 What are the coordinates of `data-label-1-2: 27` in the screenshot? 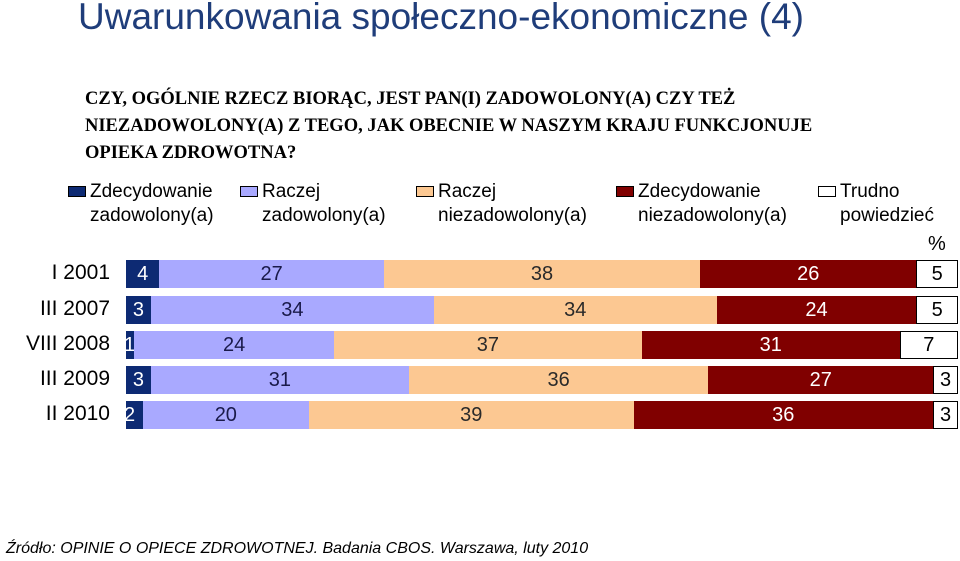 It's located at (271, 274).